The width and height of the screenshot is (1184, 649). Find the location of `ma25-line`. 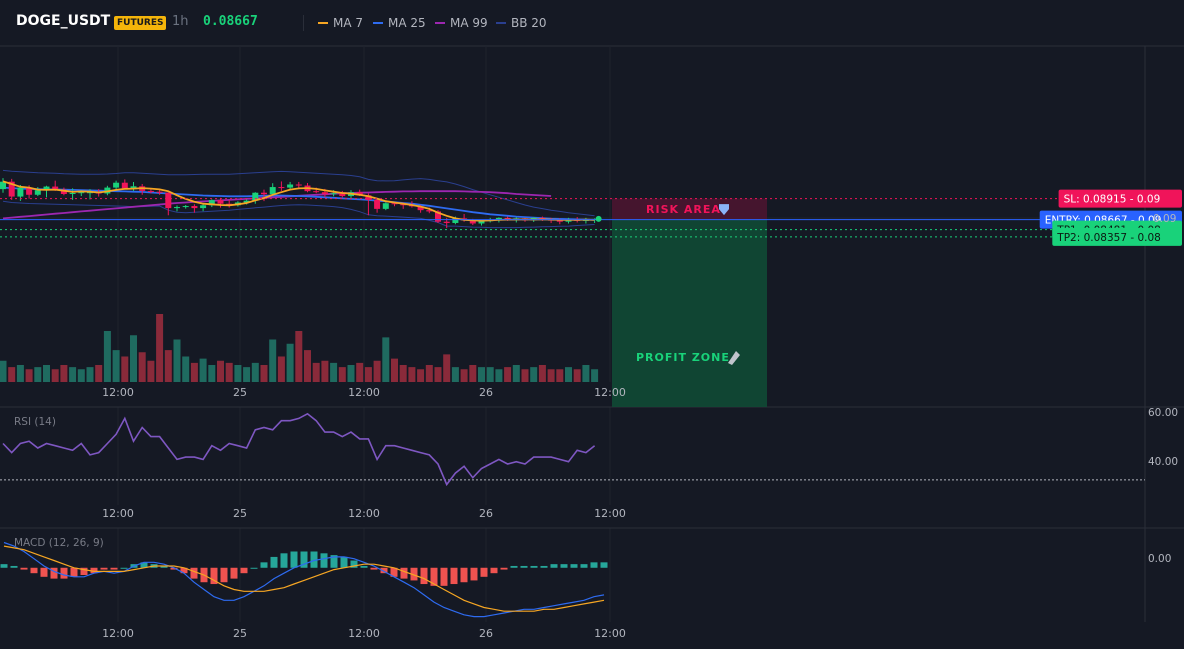

ma25-line is located at coordinates (298, 203).